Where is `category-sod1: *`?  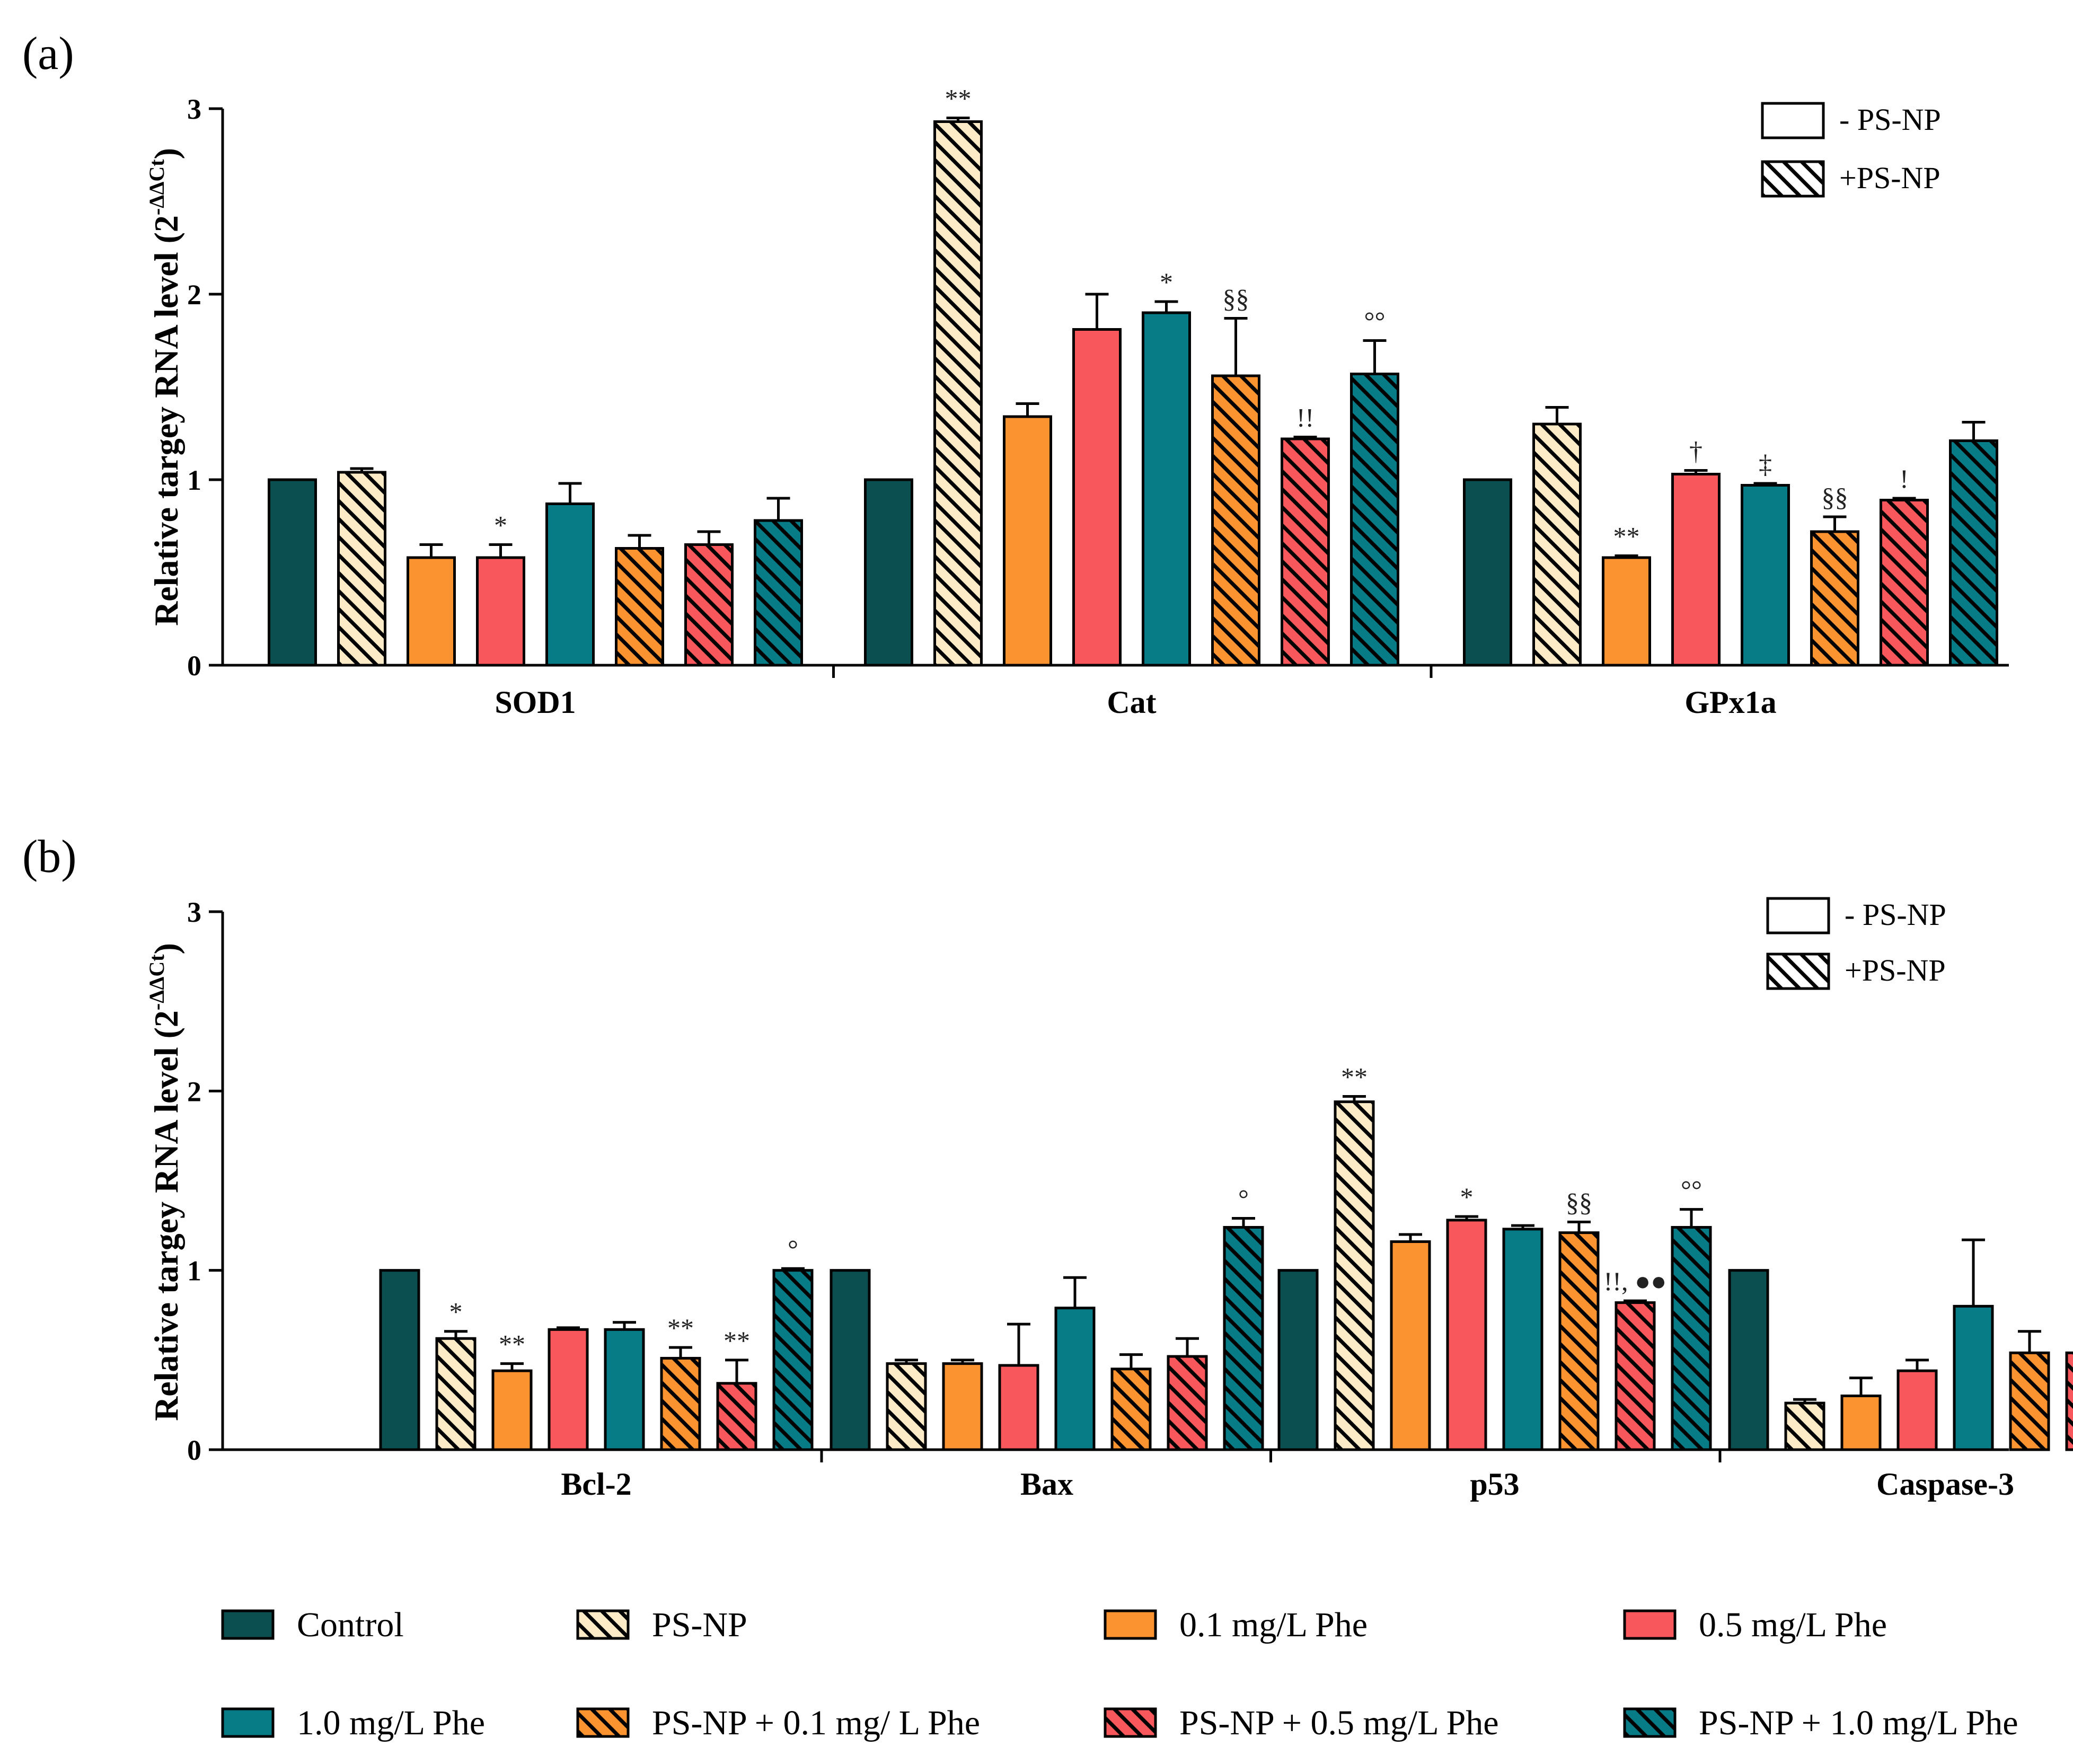
category-sod1: * is located at coordinates (535, 567).